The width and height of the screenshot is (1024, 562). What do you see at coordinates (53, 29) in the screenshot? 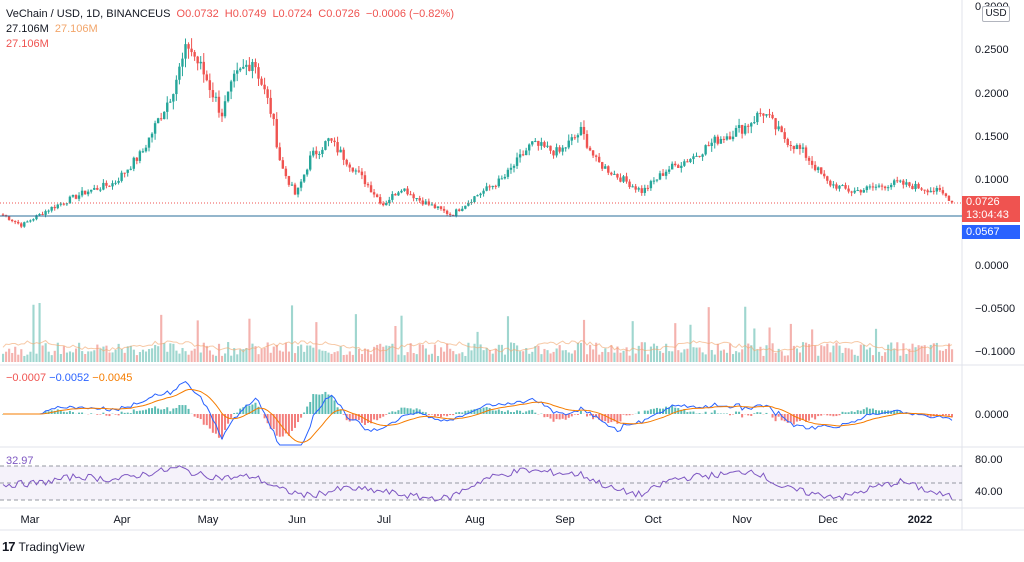
I see `volume-legend-1: 27.106M 27.106M` at bounding box center [53, 29].